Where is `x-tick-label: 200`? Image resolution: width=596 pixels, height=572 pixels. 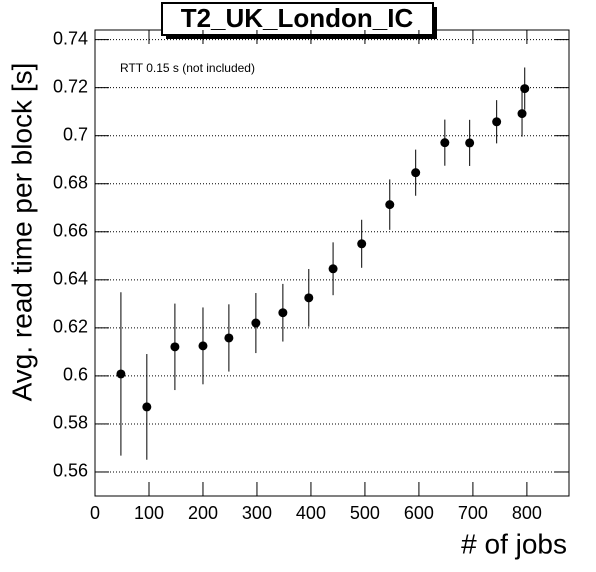 x-tick-label: 200 is located at coordinates (203, 513).